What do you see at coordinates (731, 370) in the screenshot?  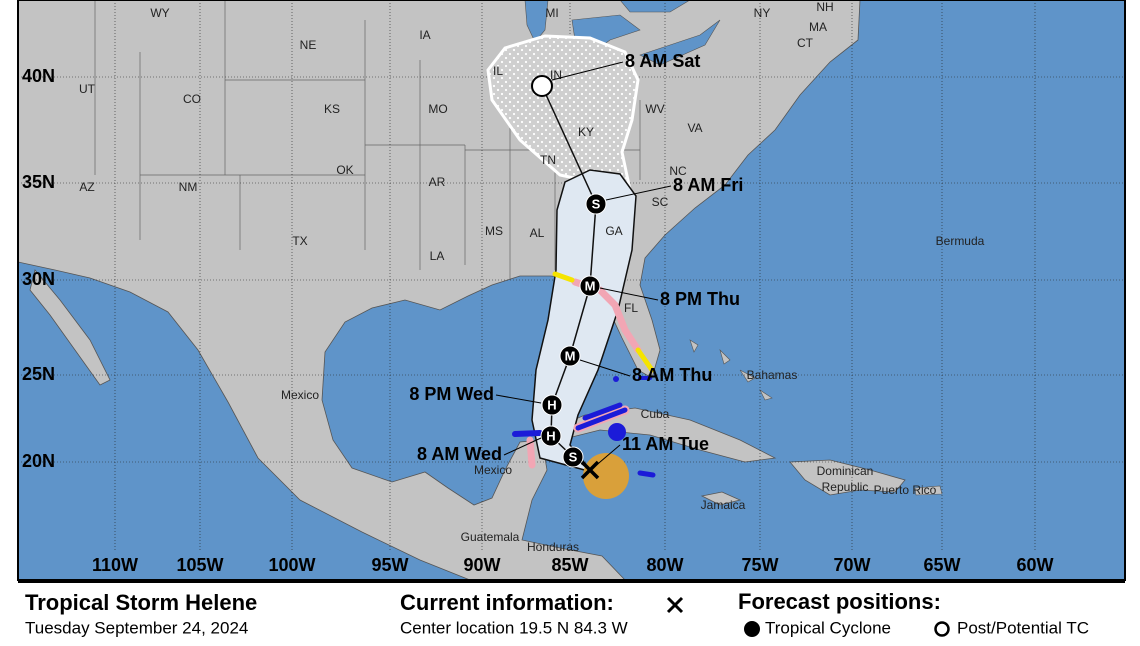 I see `land-bahamas` at bounding box center [731, 370].